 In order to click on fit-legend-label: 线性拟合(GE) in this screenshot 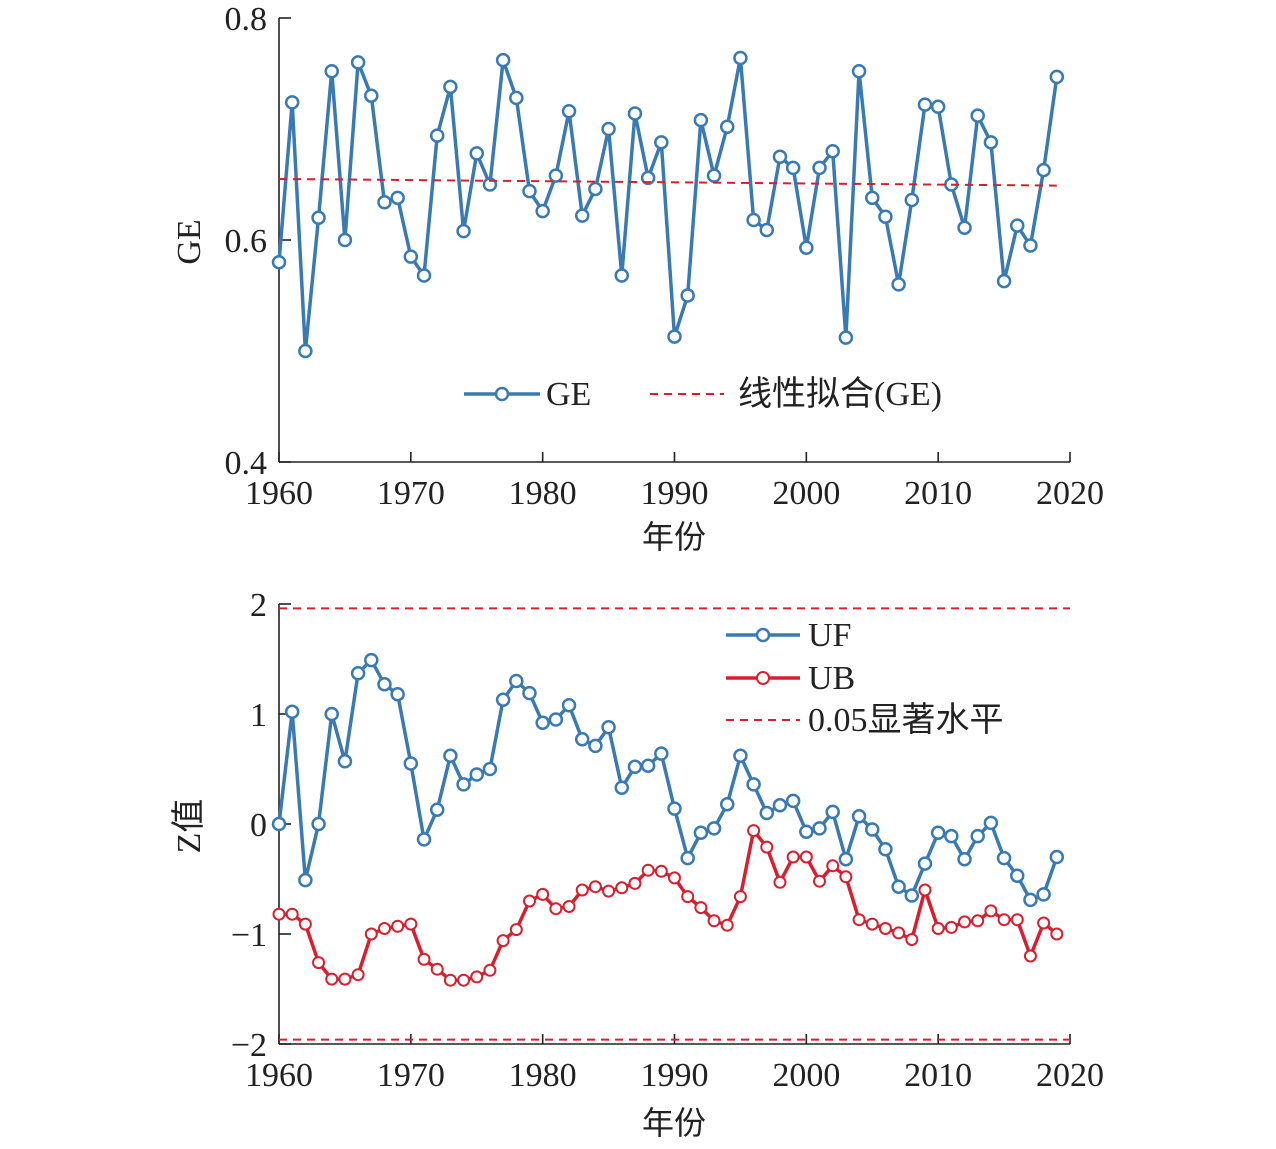, I will do `click(840, 394)`.